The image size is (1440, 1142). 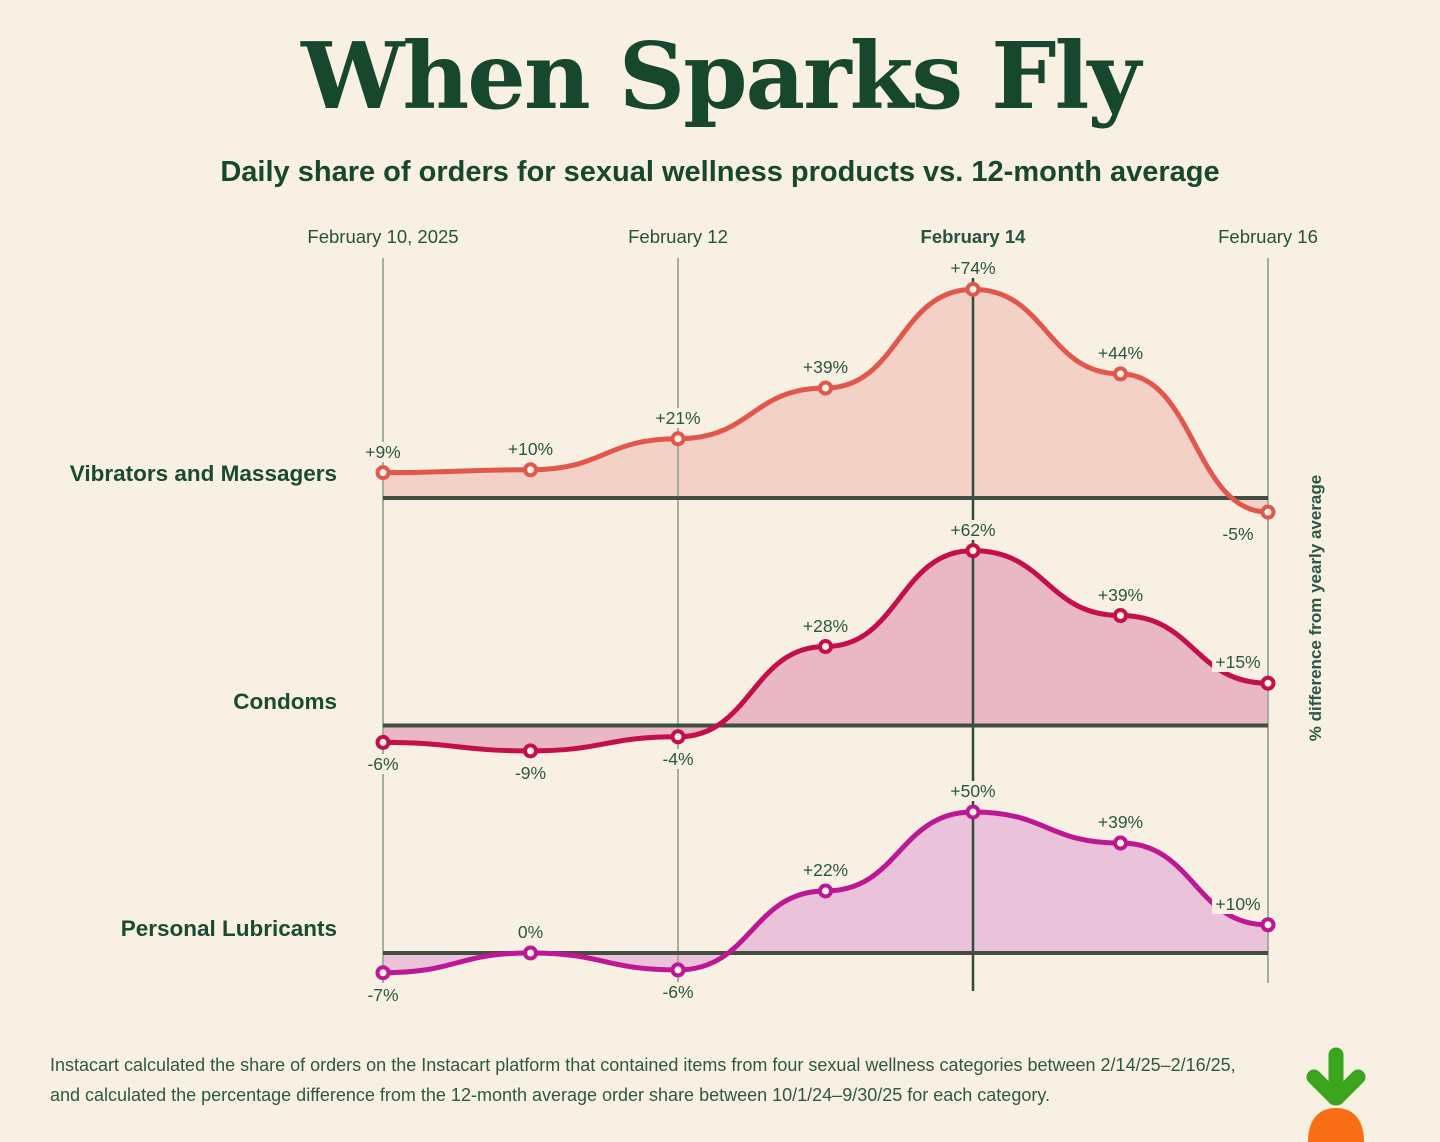 I want to click on instacart-carrot-logo, so click(x=1336, y=1094).